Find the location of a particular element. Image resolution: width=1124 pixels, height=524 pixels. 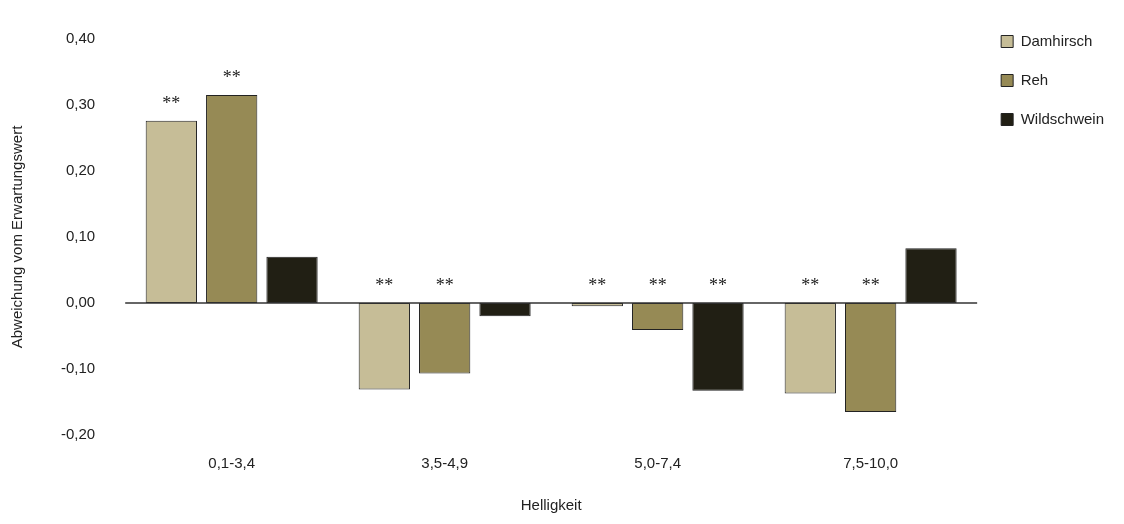

y-tick-label: -0,20 is located at coordinates (78, 434).